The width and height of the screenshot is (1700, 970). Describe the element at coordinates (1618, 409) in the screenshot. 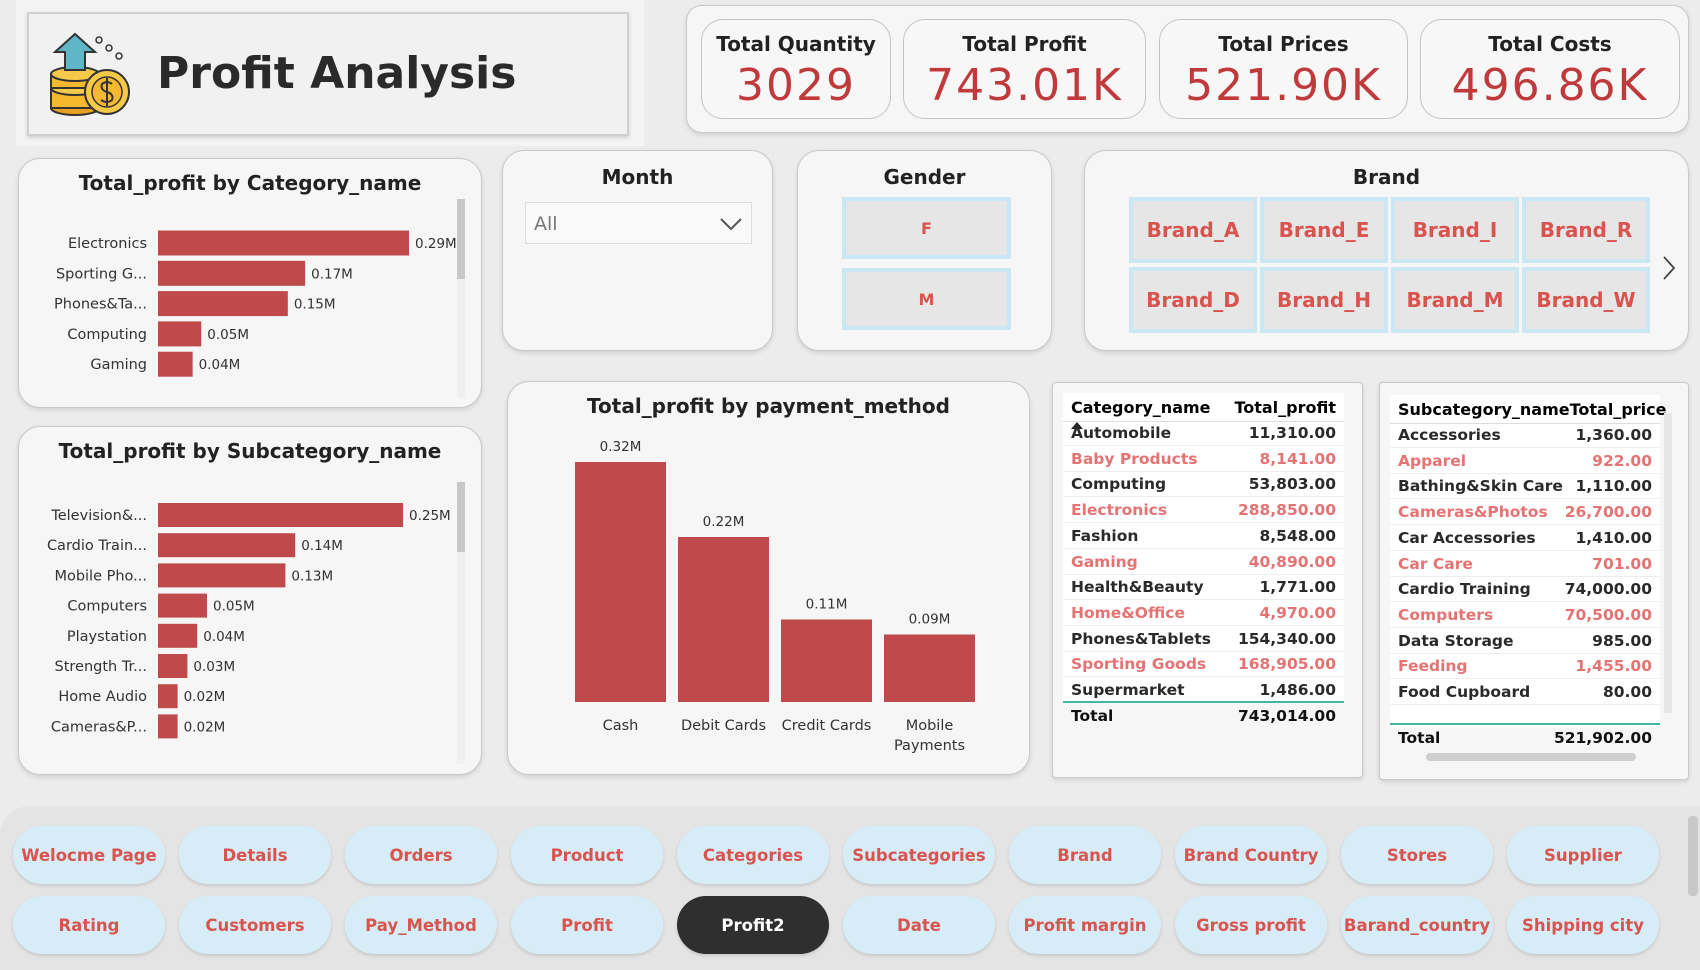

I see `column-header: Total_price` at that location.